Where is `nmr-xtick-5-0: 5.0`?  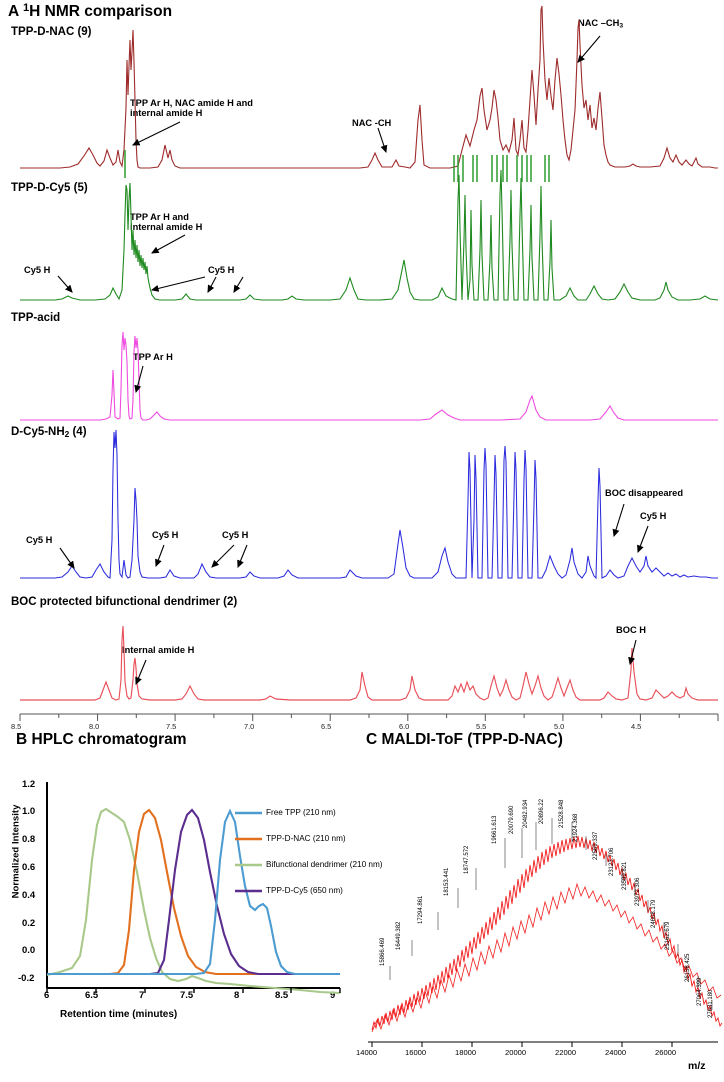
nmr-xtick-5-0: 5.0 is located at coordinates (559, 726).